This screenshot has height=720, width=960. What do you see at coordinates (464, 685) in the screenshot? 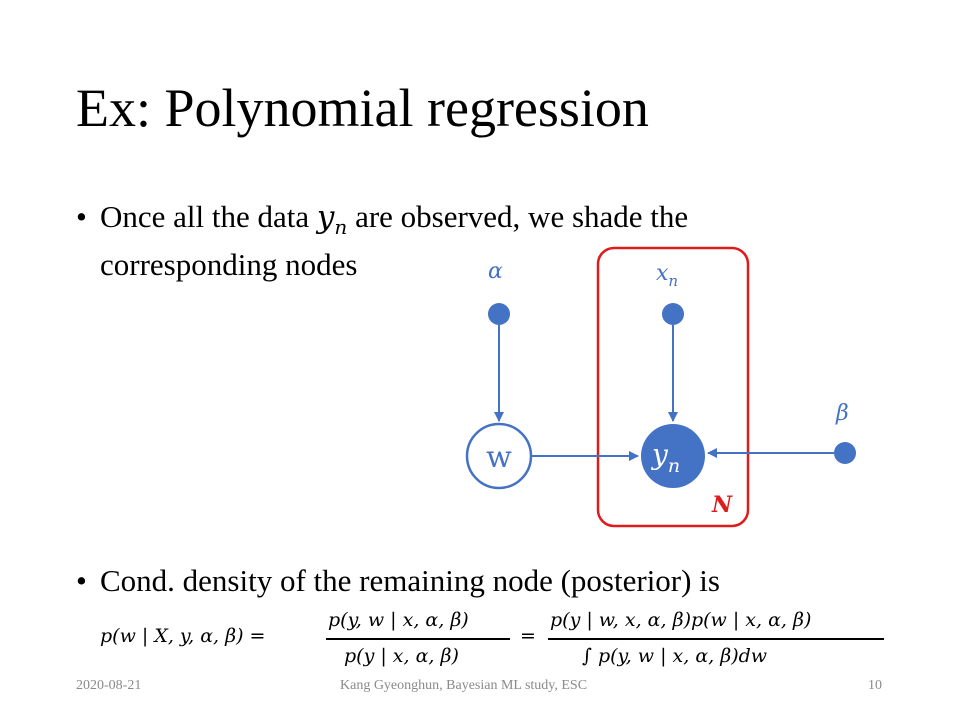
I see `footer-author: Kang Gyeonghun, Bayesian ML study, ESC` at bounding box center [464, 685].